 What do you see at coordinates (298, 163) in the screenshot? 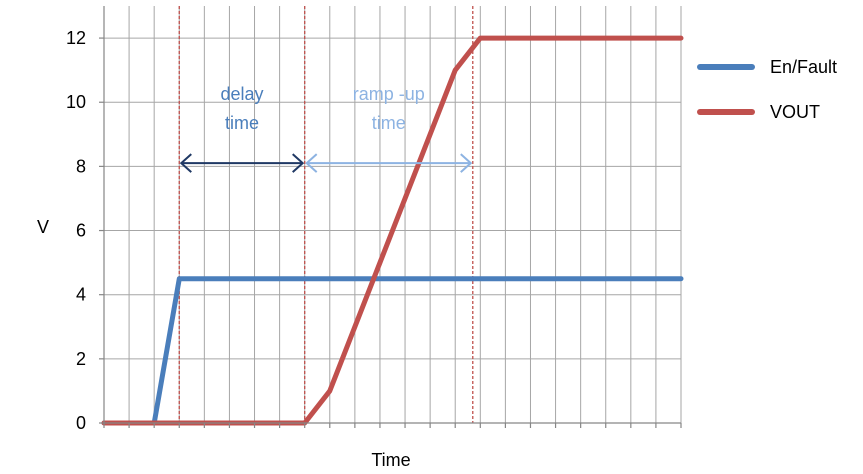
I see `delay-arrowhead-right` at bounding box center [298, 163].